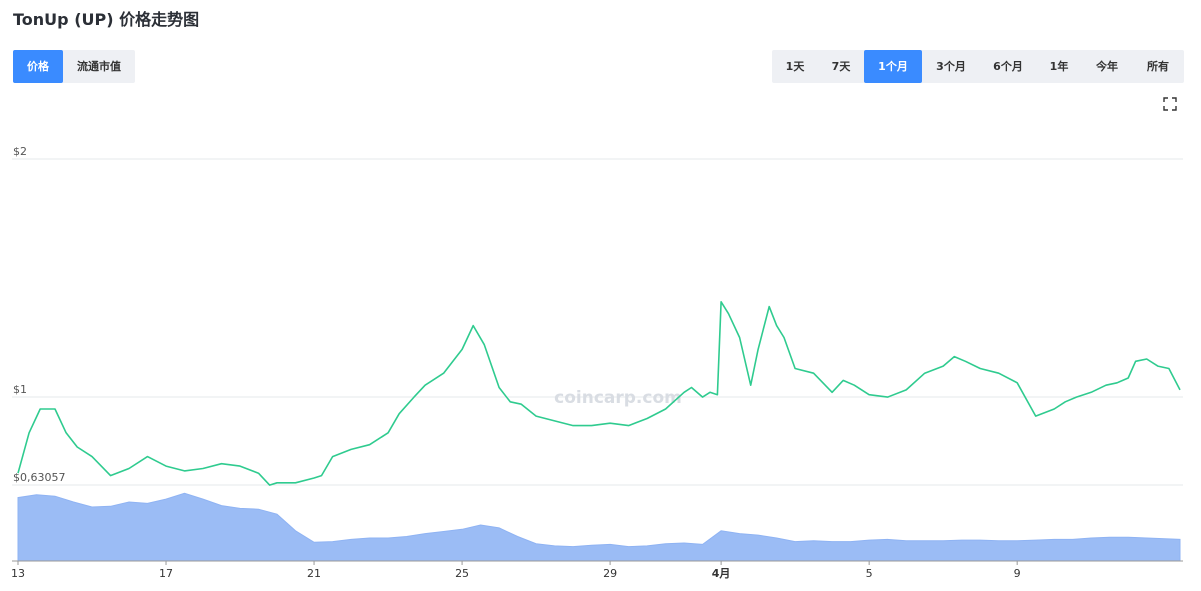 The height and width of the screenshot is (591, 1201). I want to click on x-tick-label: 13, so click(18, 573).